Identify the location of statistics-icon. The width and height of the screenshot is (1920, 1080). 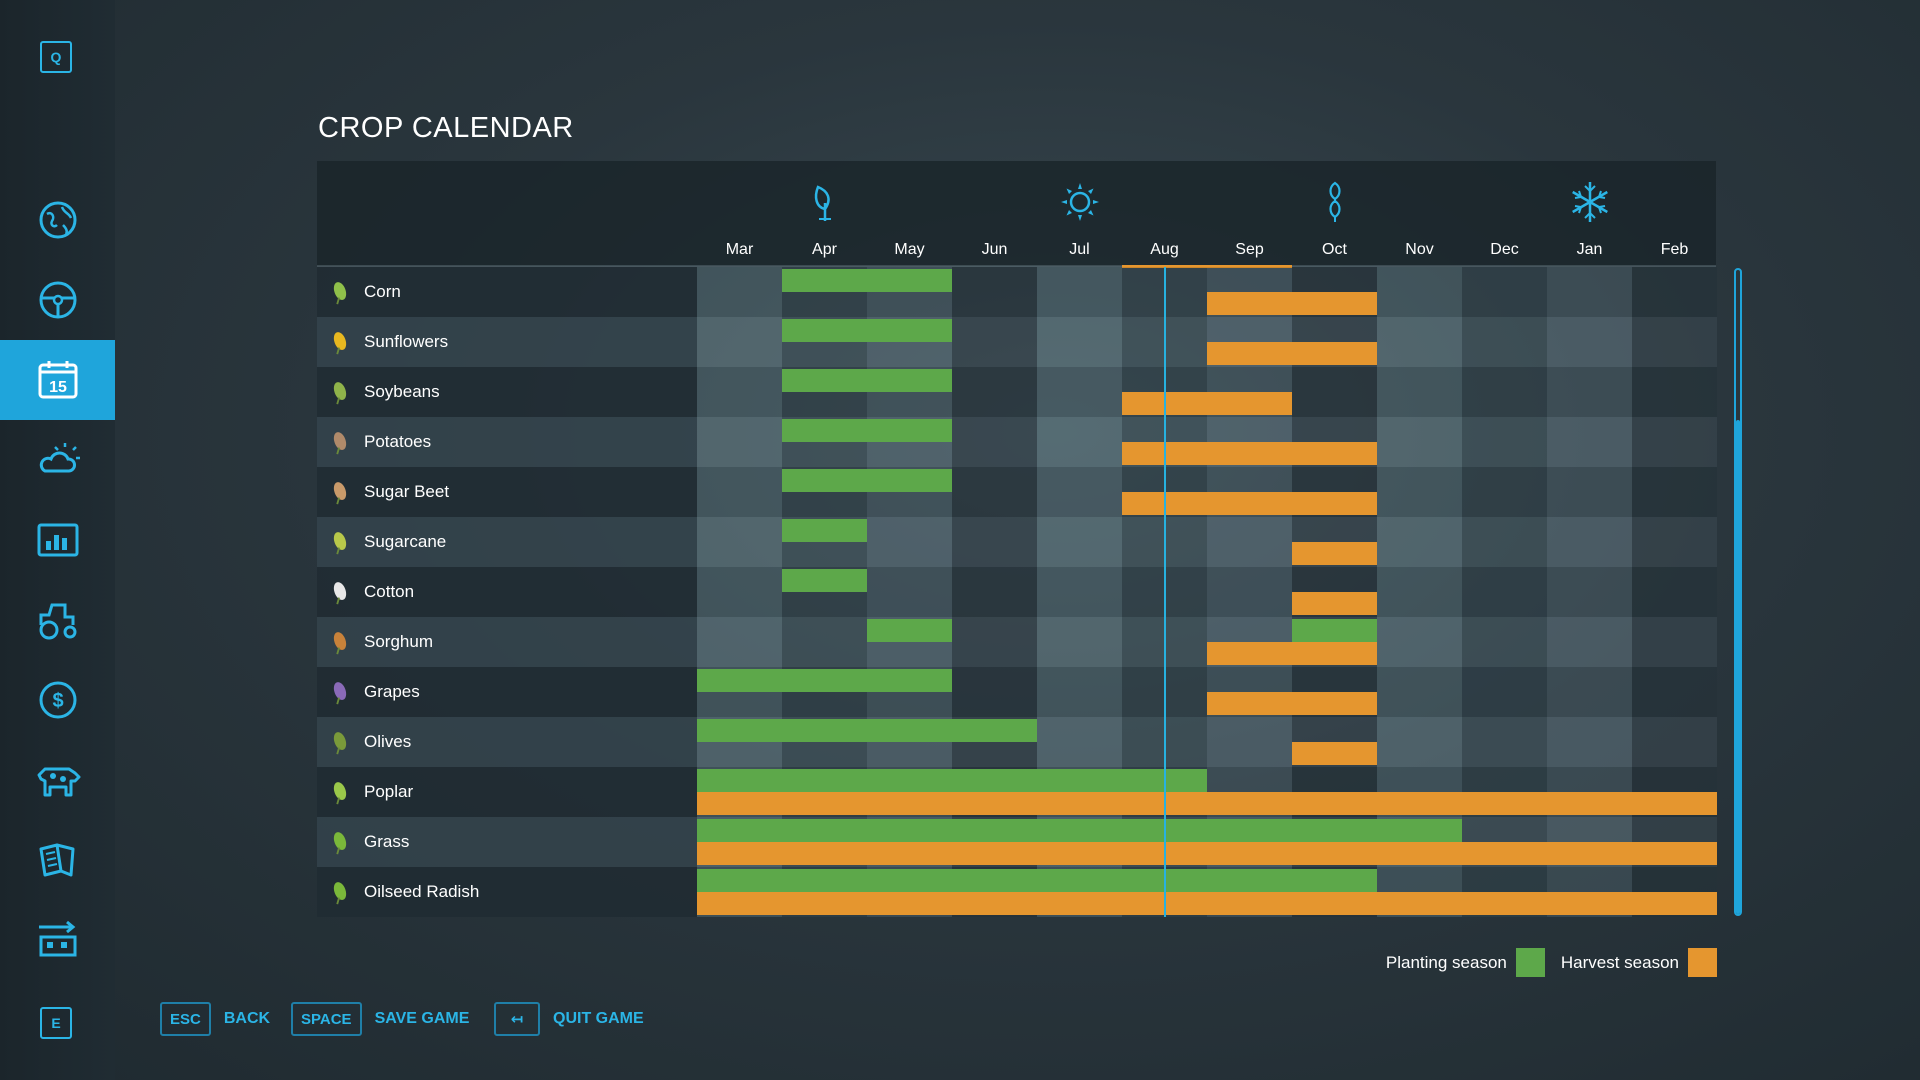
(57, 540).